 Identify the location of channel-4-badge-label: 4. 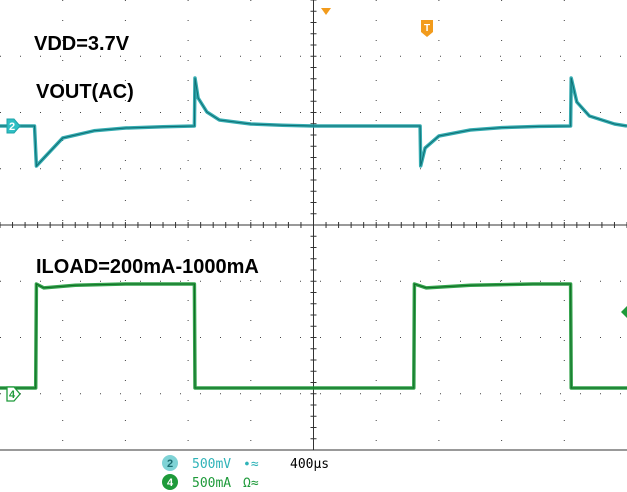
(170, 483).